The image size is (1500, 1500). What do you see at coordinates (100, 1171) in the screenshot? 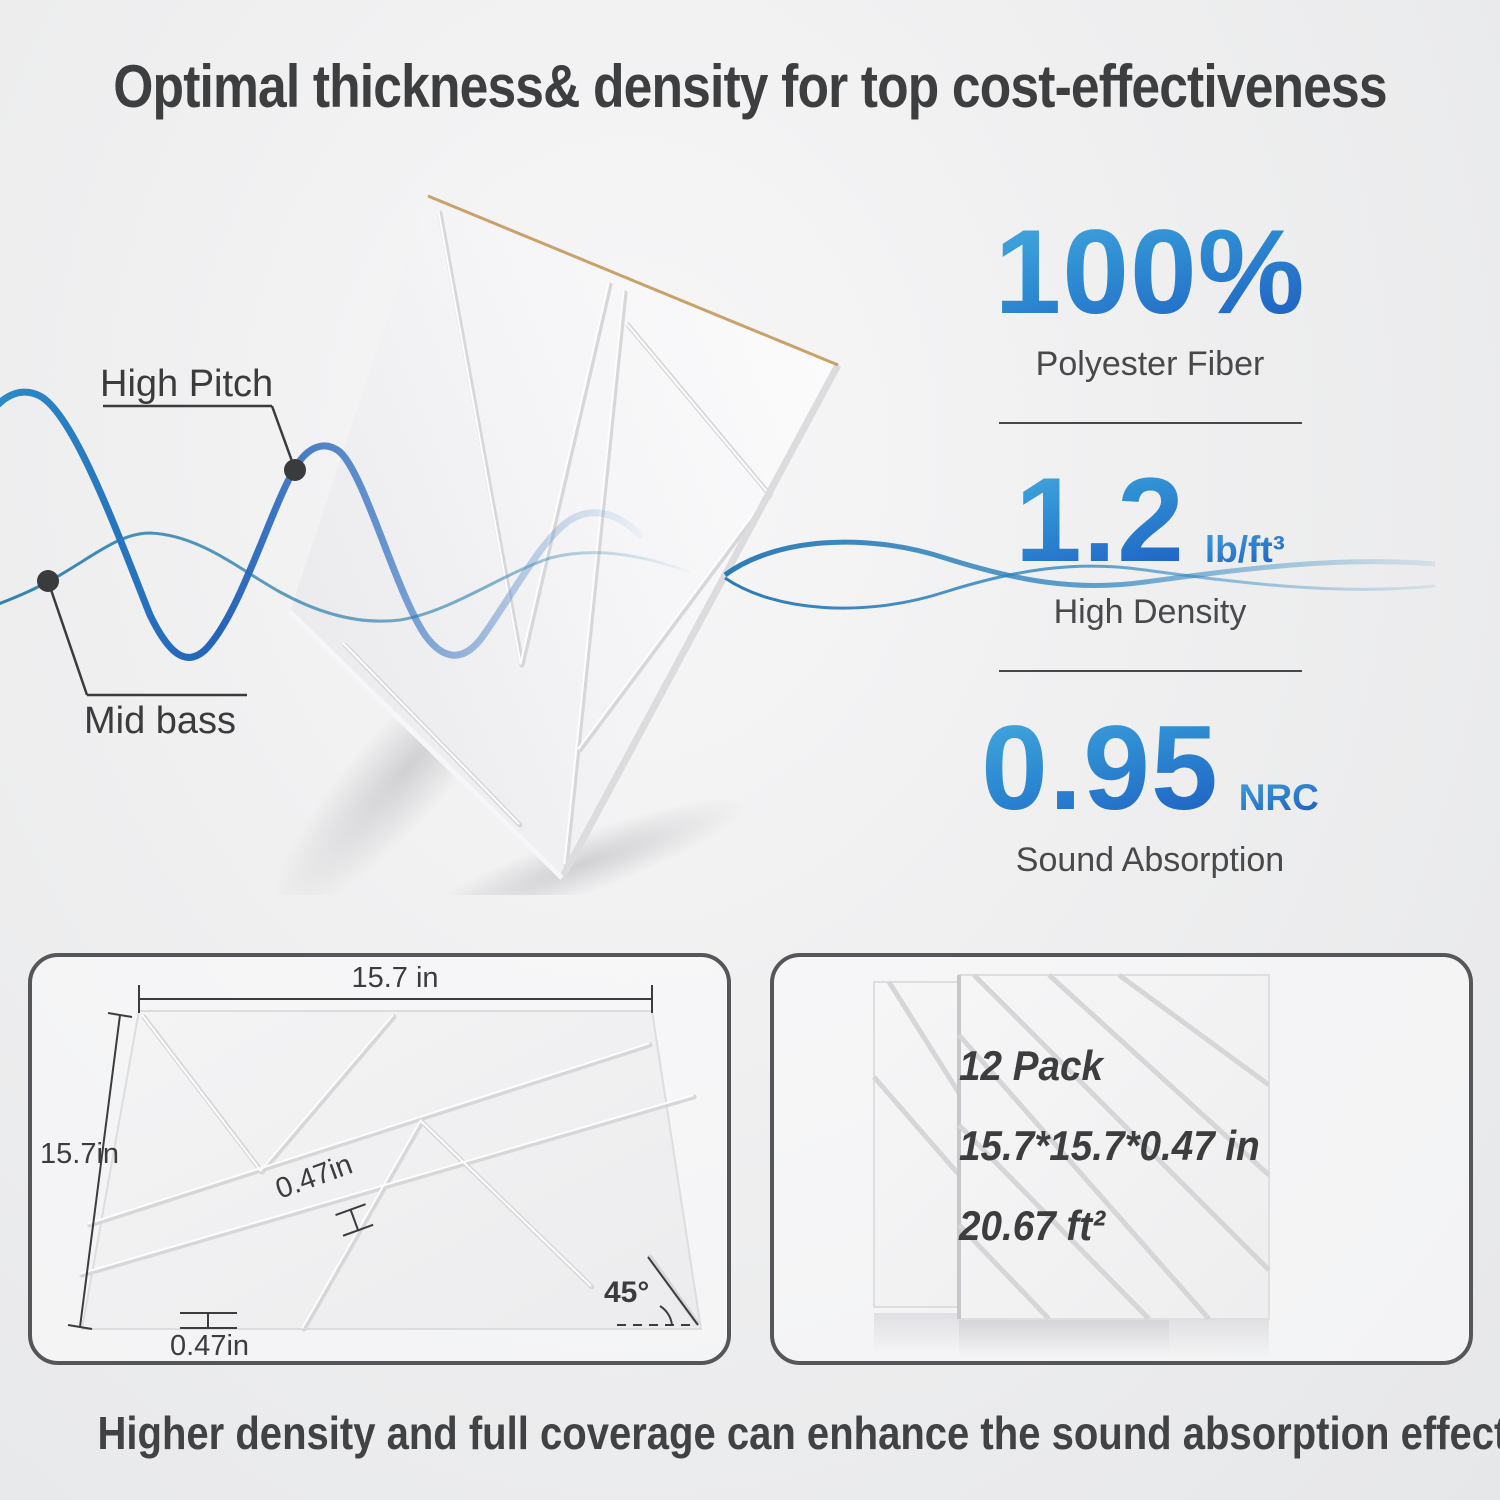
I see `height-ruler` at bounding box center [100, 1171].